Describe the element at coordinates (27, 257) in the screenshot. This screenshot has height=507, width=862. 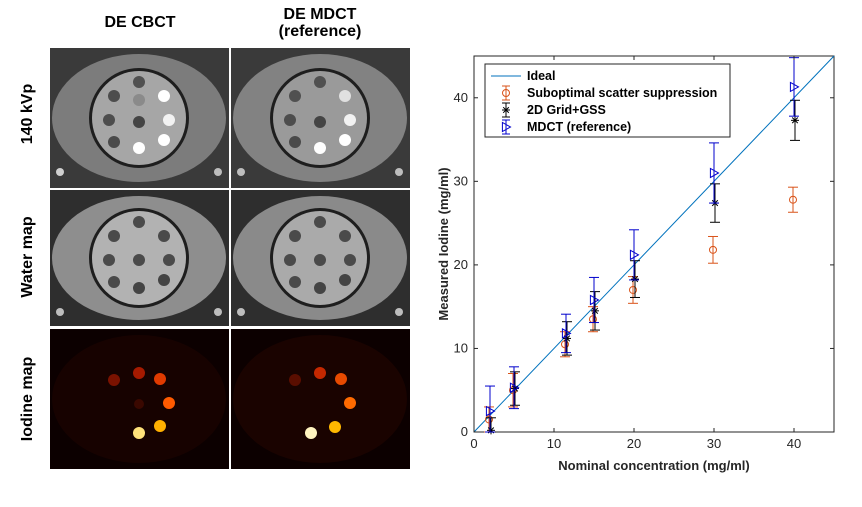
I see `row-label-water-map: Water map` at that location.